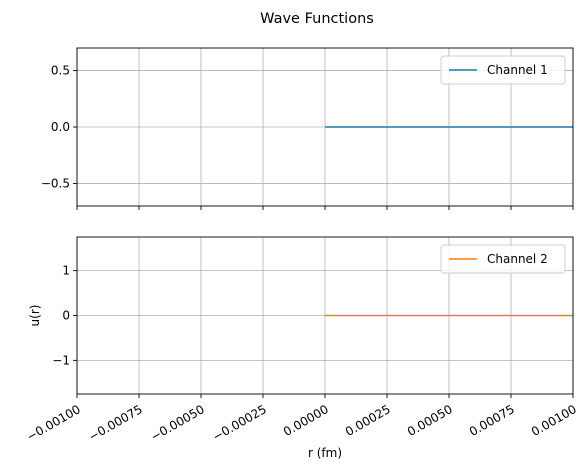 The image size is (586, 474). What do you see at coordinates (325, 453) in the screenshot?
I see `x-axis-label: r (fm)` at bounding box center [325, 453].